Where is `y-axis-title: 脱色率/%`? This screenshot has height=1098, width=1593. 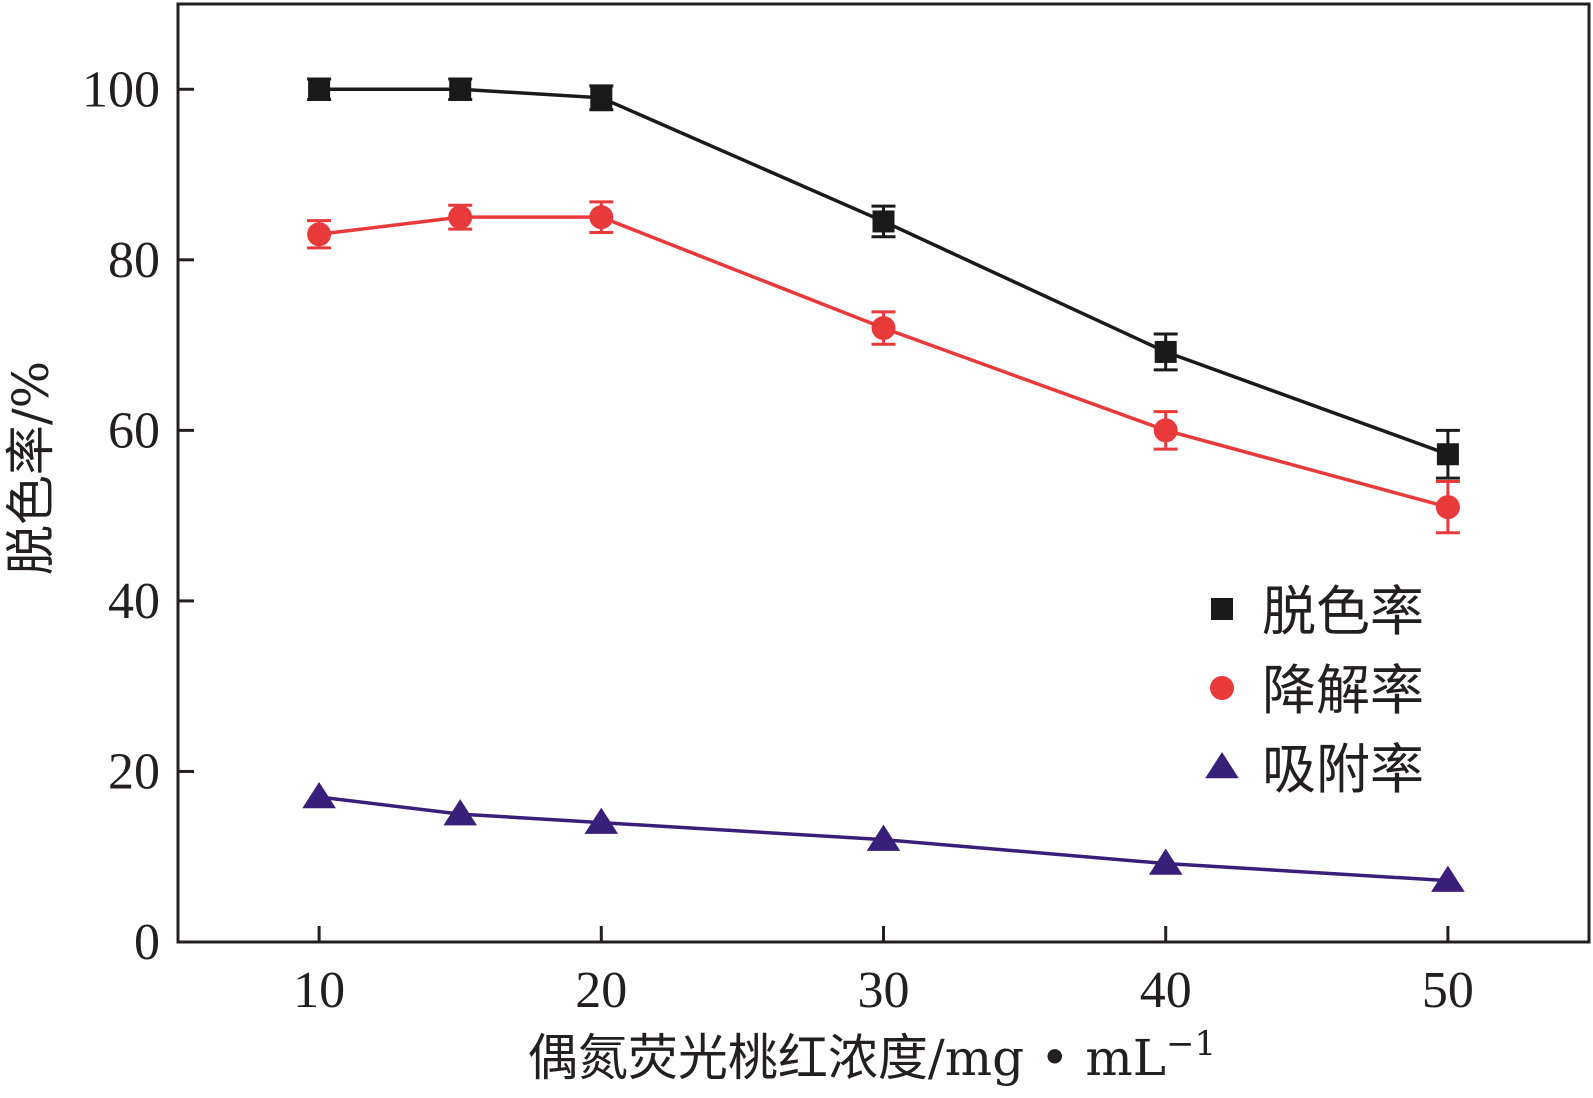
y-axis-title: 脱色率/% is located at coordinates (31, 468).